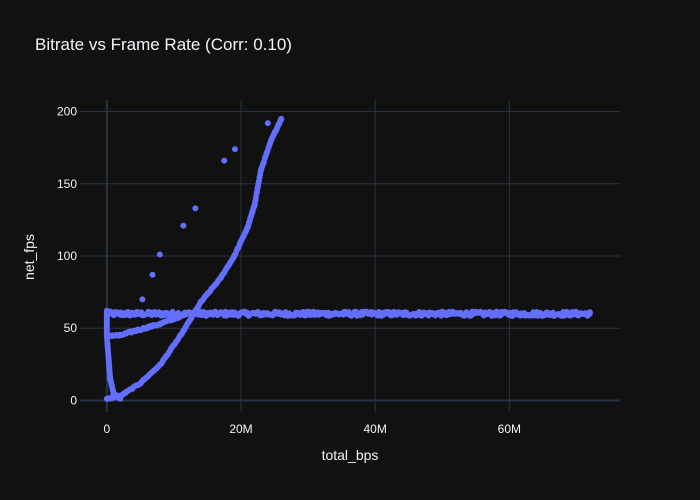 This screenshot has height=500, width=700. Describe the element at coordinates (374, 429) in the screenshot. I see `x-tick-label: 40M` at that location.